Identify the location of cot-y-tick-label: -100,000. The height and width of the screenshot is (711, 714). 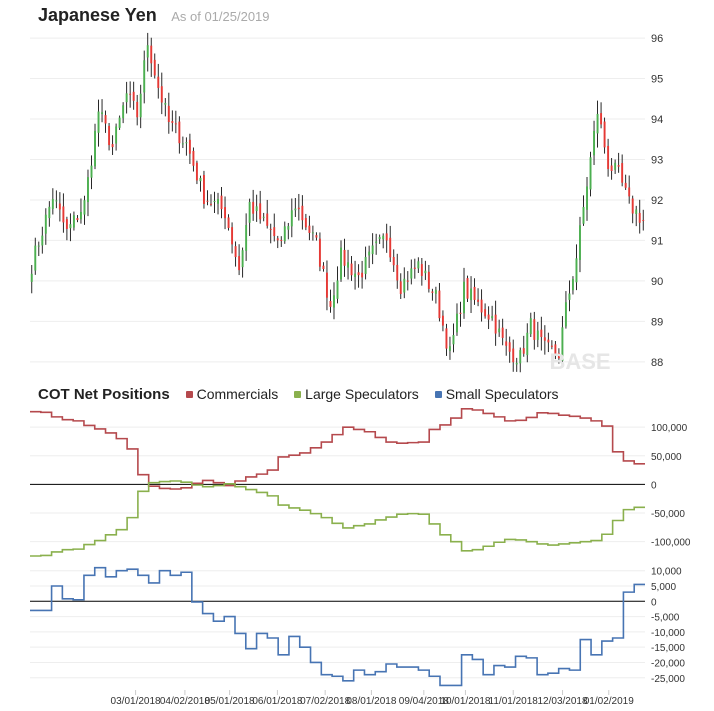
(671, 543).